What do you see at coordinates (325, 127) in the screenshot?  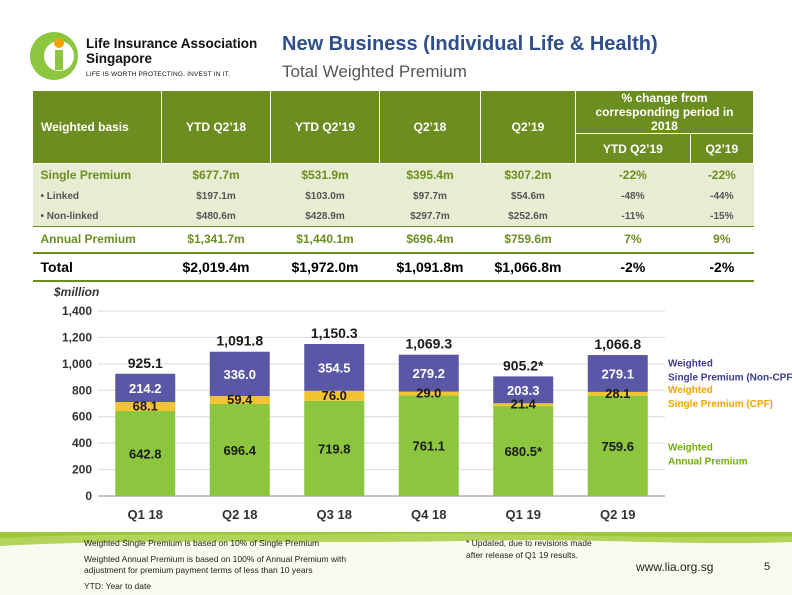 I see `col-header: YTD Q2’19` at bounding box center [325, 127].